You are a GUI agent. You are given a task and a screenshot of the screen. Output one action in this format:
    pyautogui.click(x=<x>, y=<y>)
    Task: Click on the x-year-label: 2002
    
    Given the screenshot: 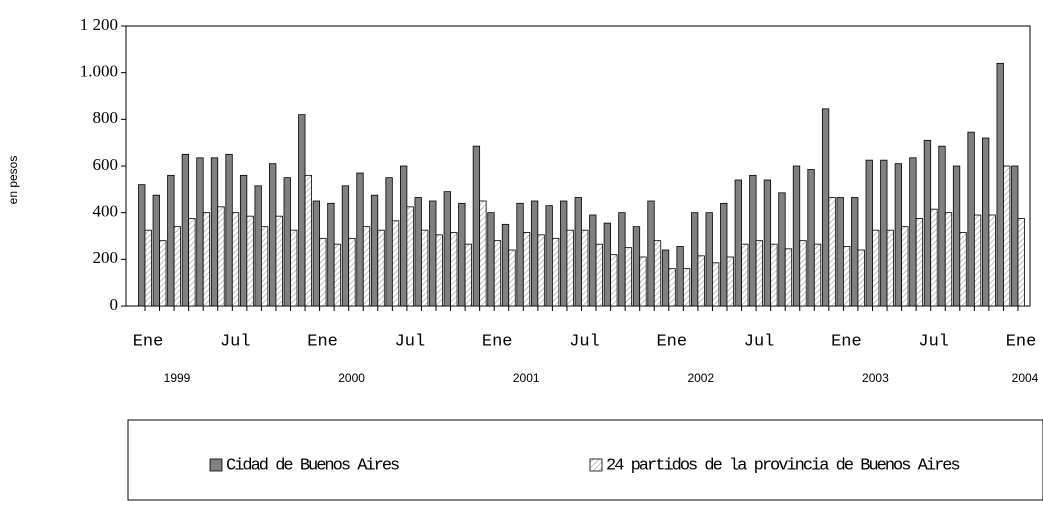 What is the action you would take?
    pyautogui.click(x=700, y=378)
    